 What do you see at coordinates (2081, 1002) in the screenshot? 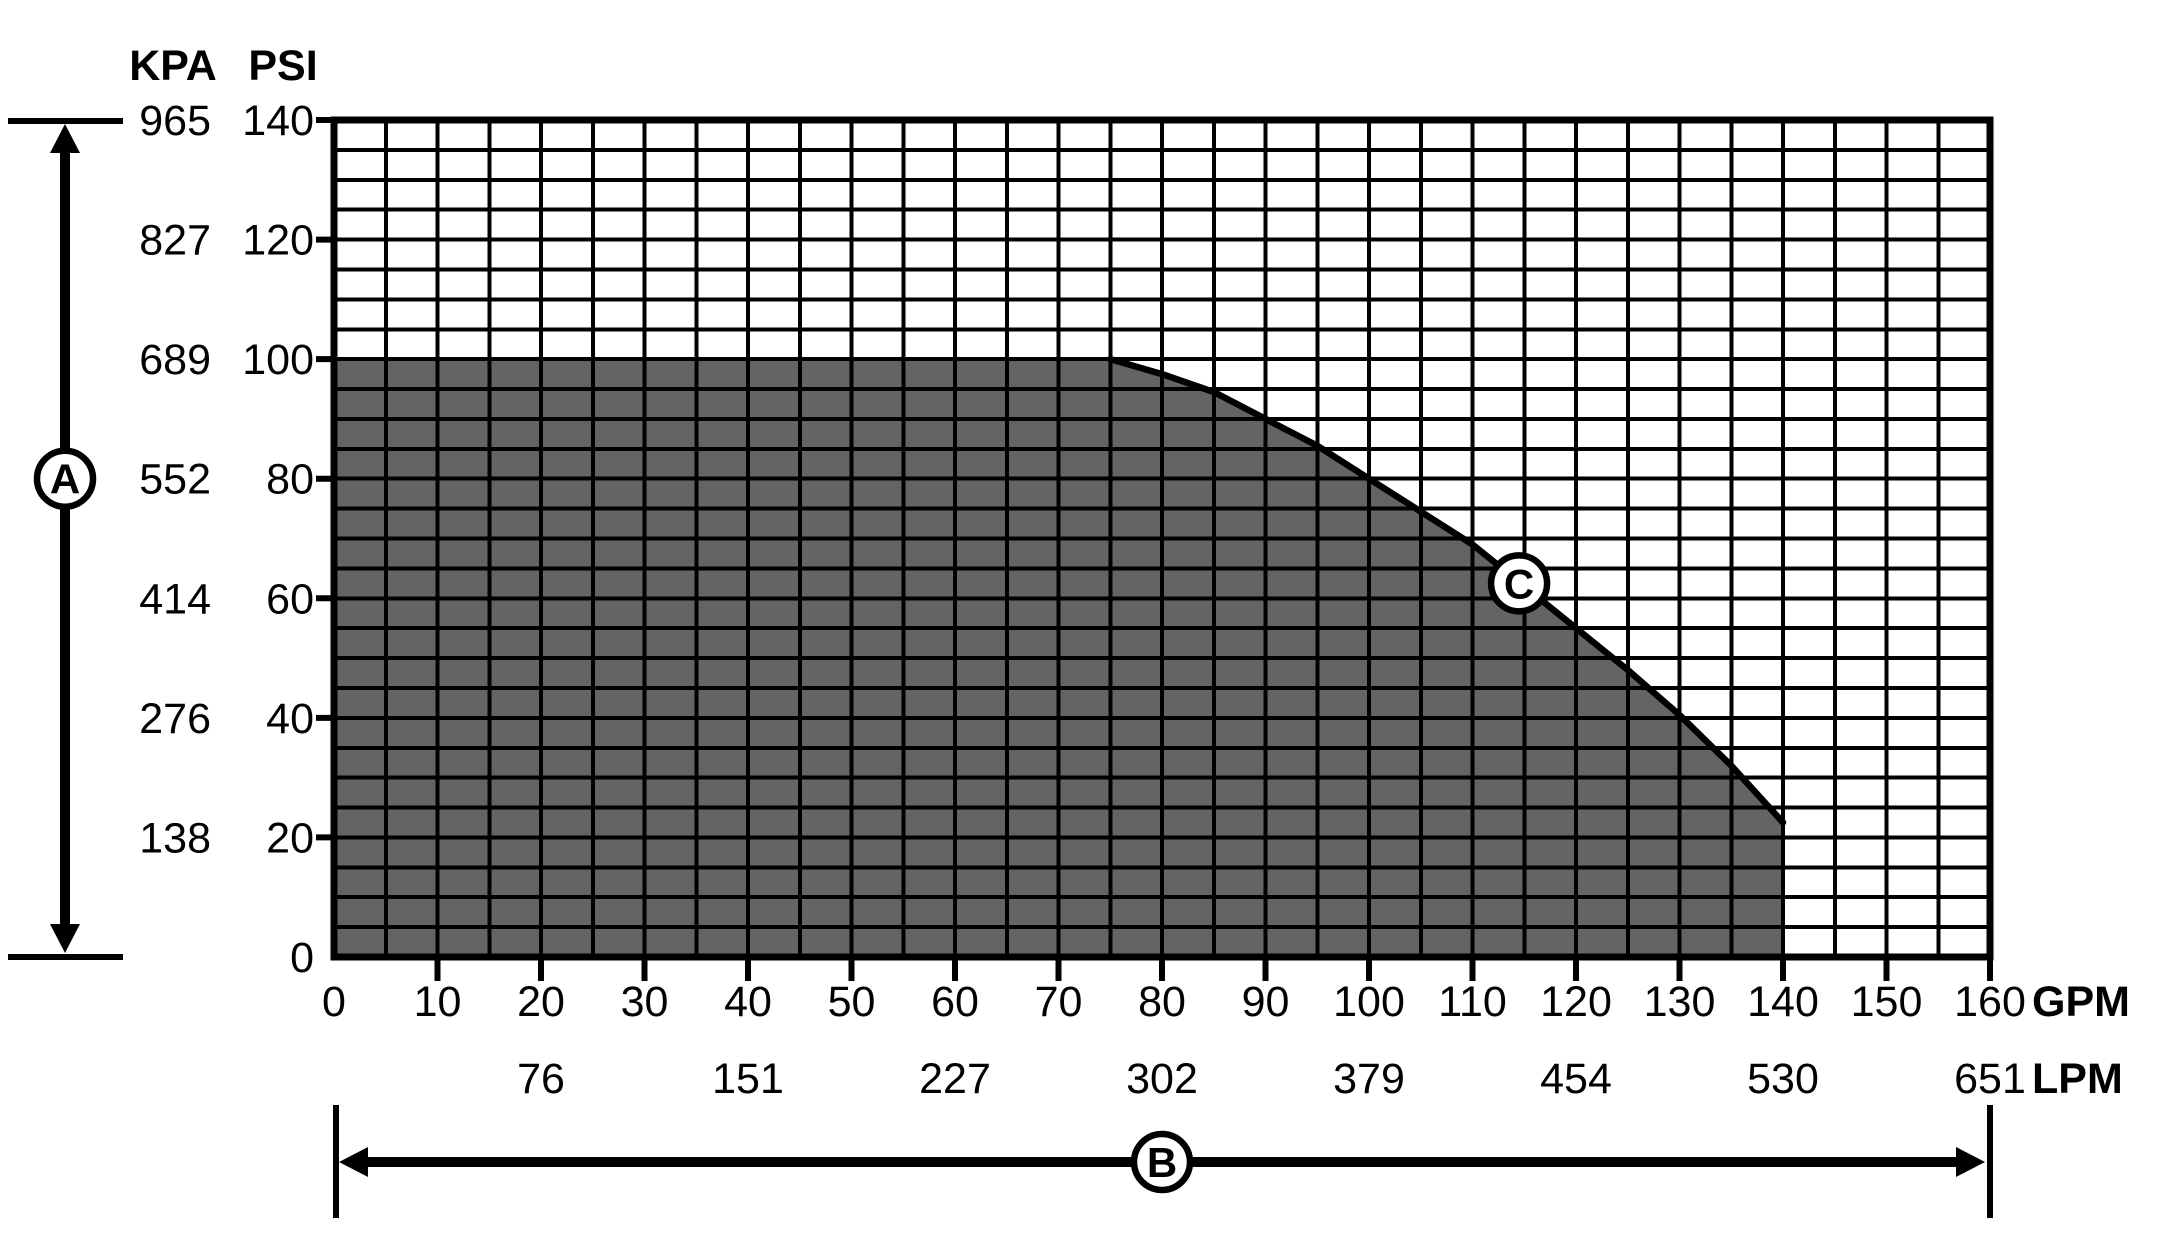
I see `axis-title-gpm: GPM` at bounding box center [2081, 1002].